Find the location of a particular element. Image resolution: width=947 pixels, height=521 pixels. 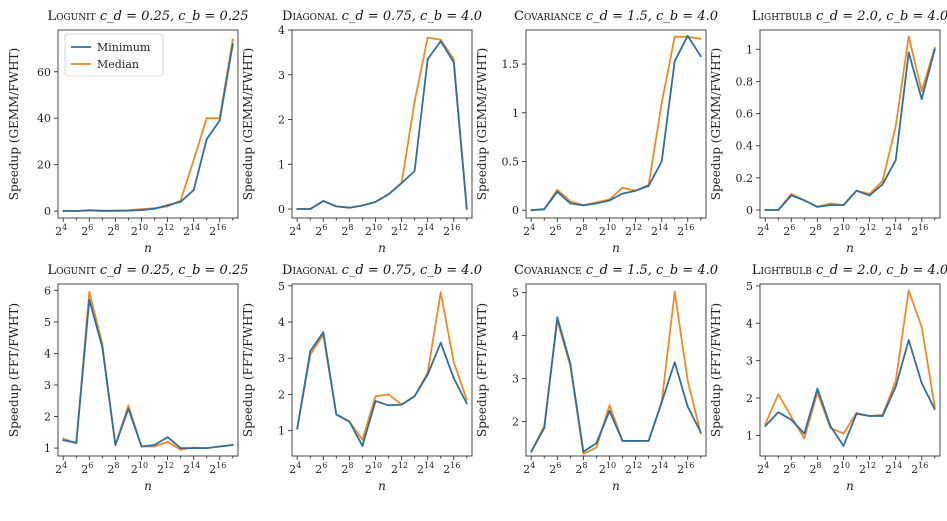

x-tick-label: 26 is located at coordinates (555, 230).